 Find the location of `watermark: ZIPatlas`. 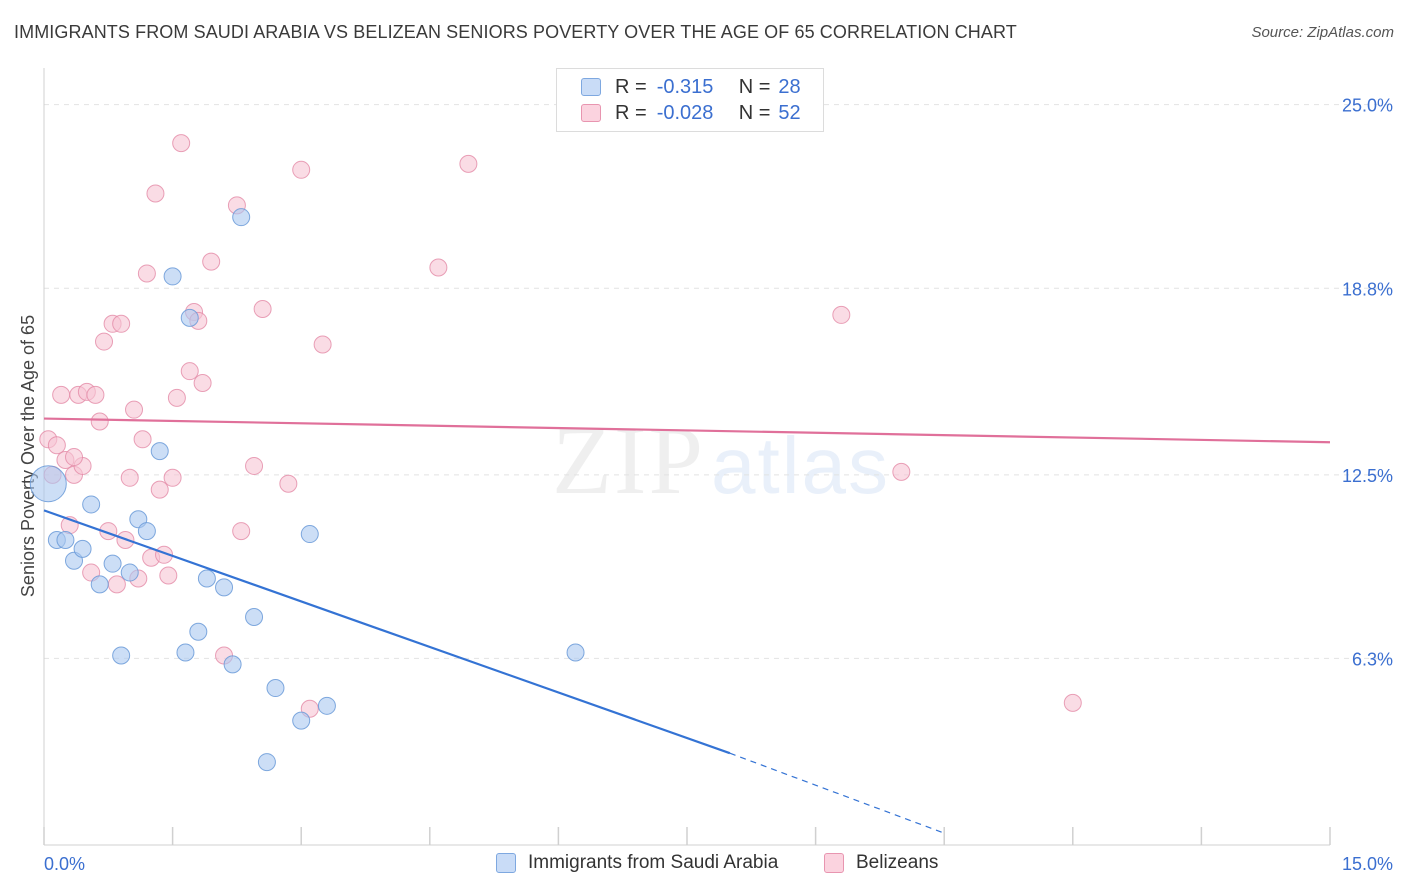

watermark: ZIPatlas is located at coordinates (721, 461).